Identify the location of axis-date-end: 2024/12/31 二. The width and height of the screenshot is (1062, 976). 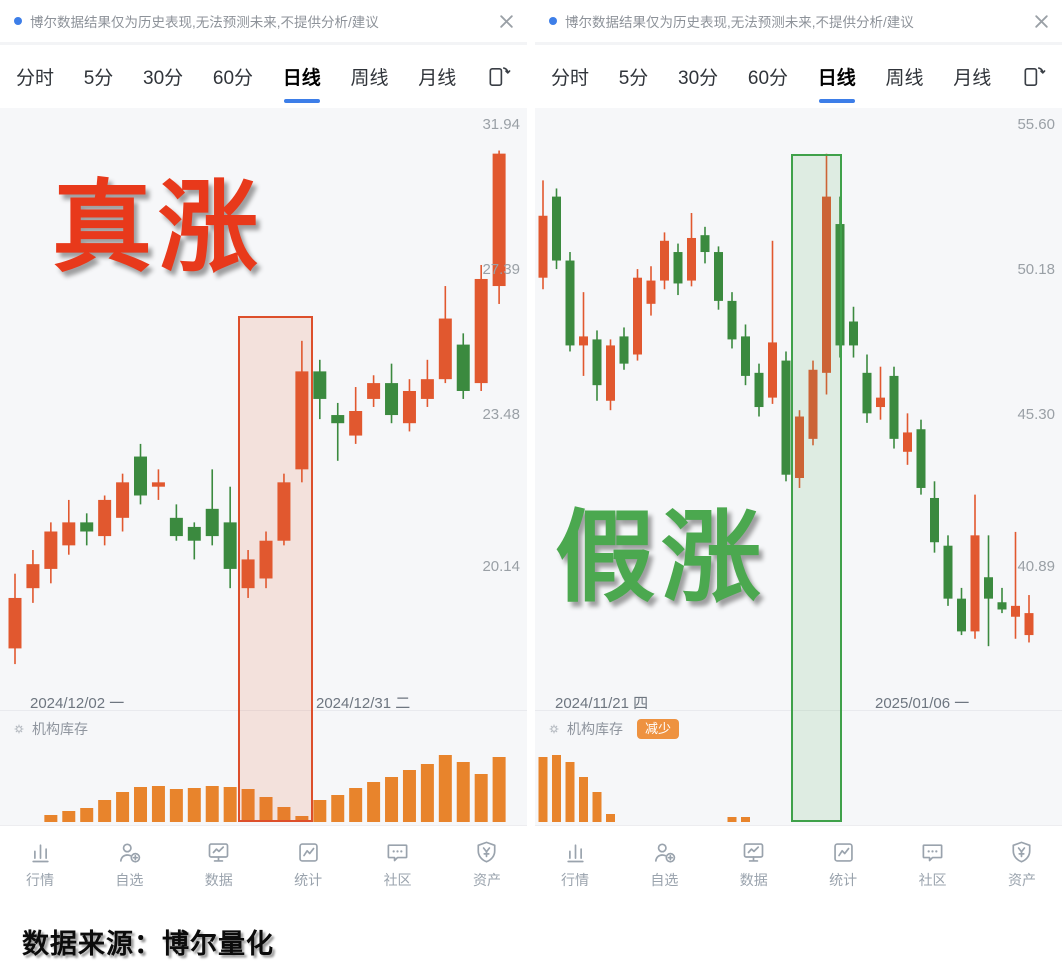
(363, 703).